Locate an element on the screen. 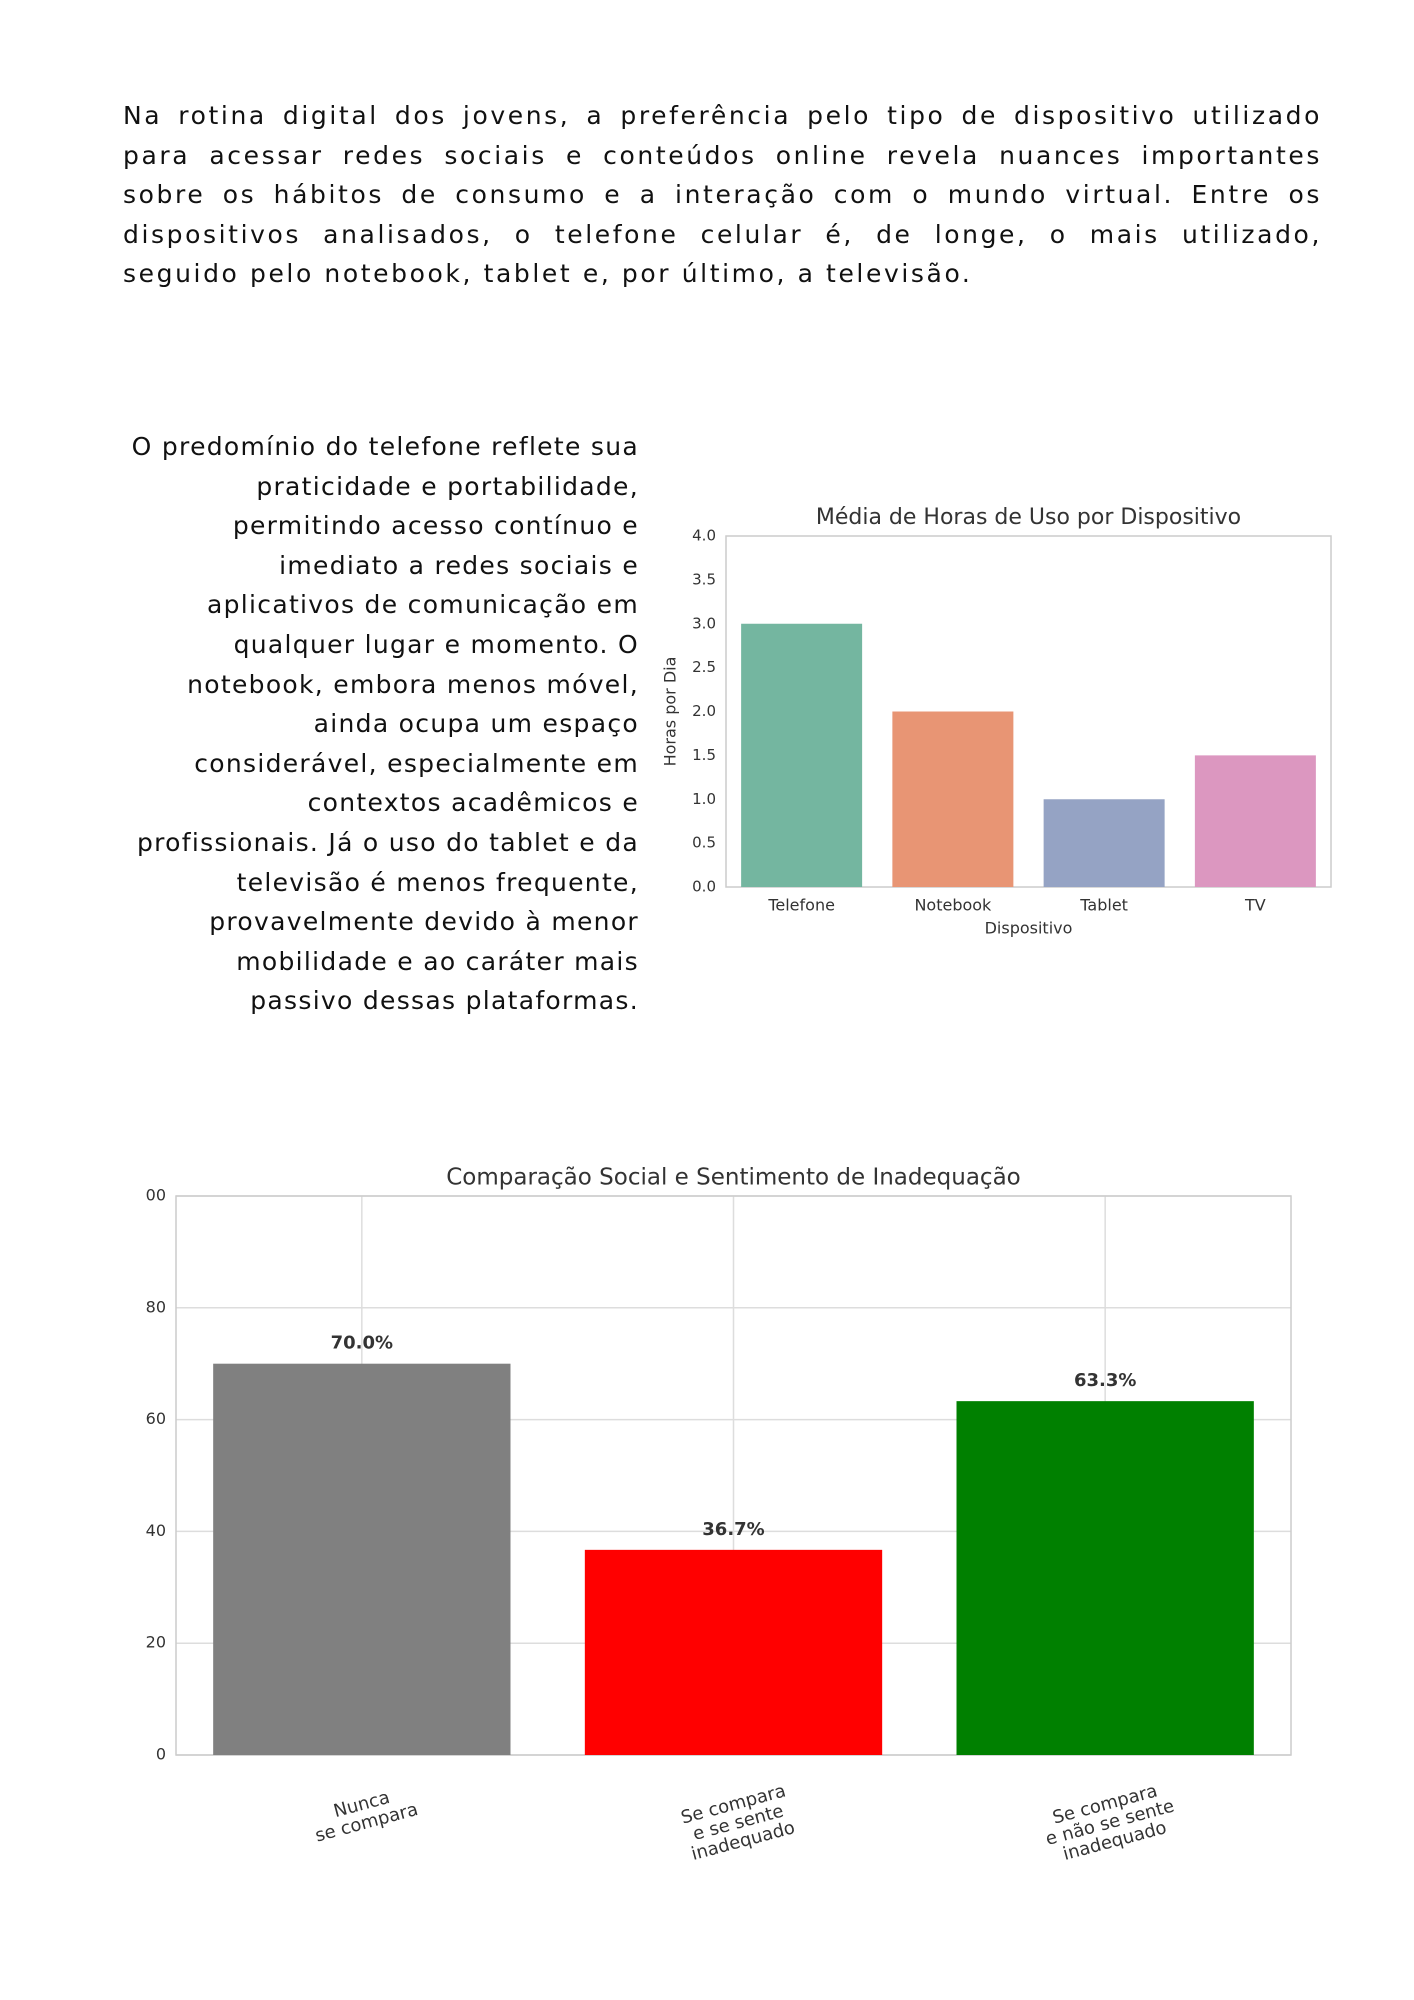 The width and height of the screenshot is (1414, 2000). y-tick-label: 2.0 is located at coordinates (704, 711).